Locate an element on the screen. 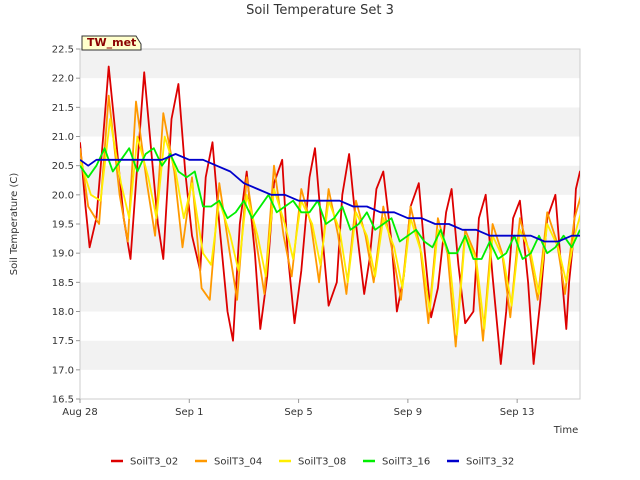  y-tick-label: 19.5 is located at coordinates (63, 225).